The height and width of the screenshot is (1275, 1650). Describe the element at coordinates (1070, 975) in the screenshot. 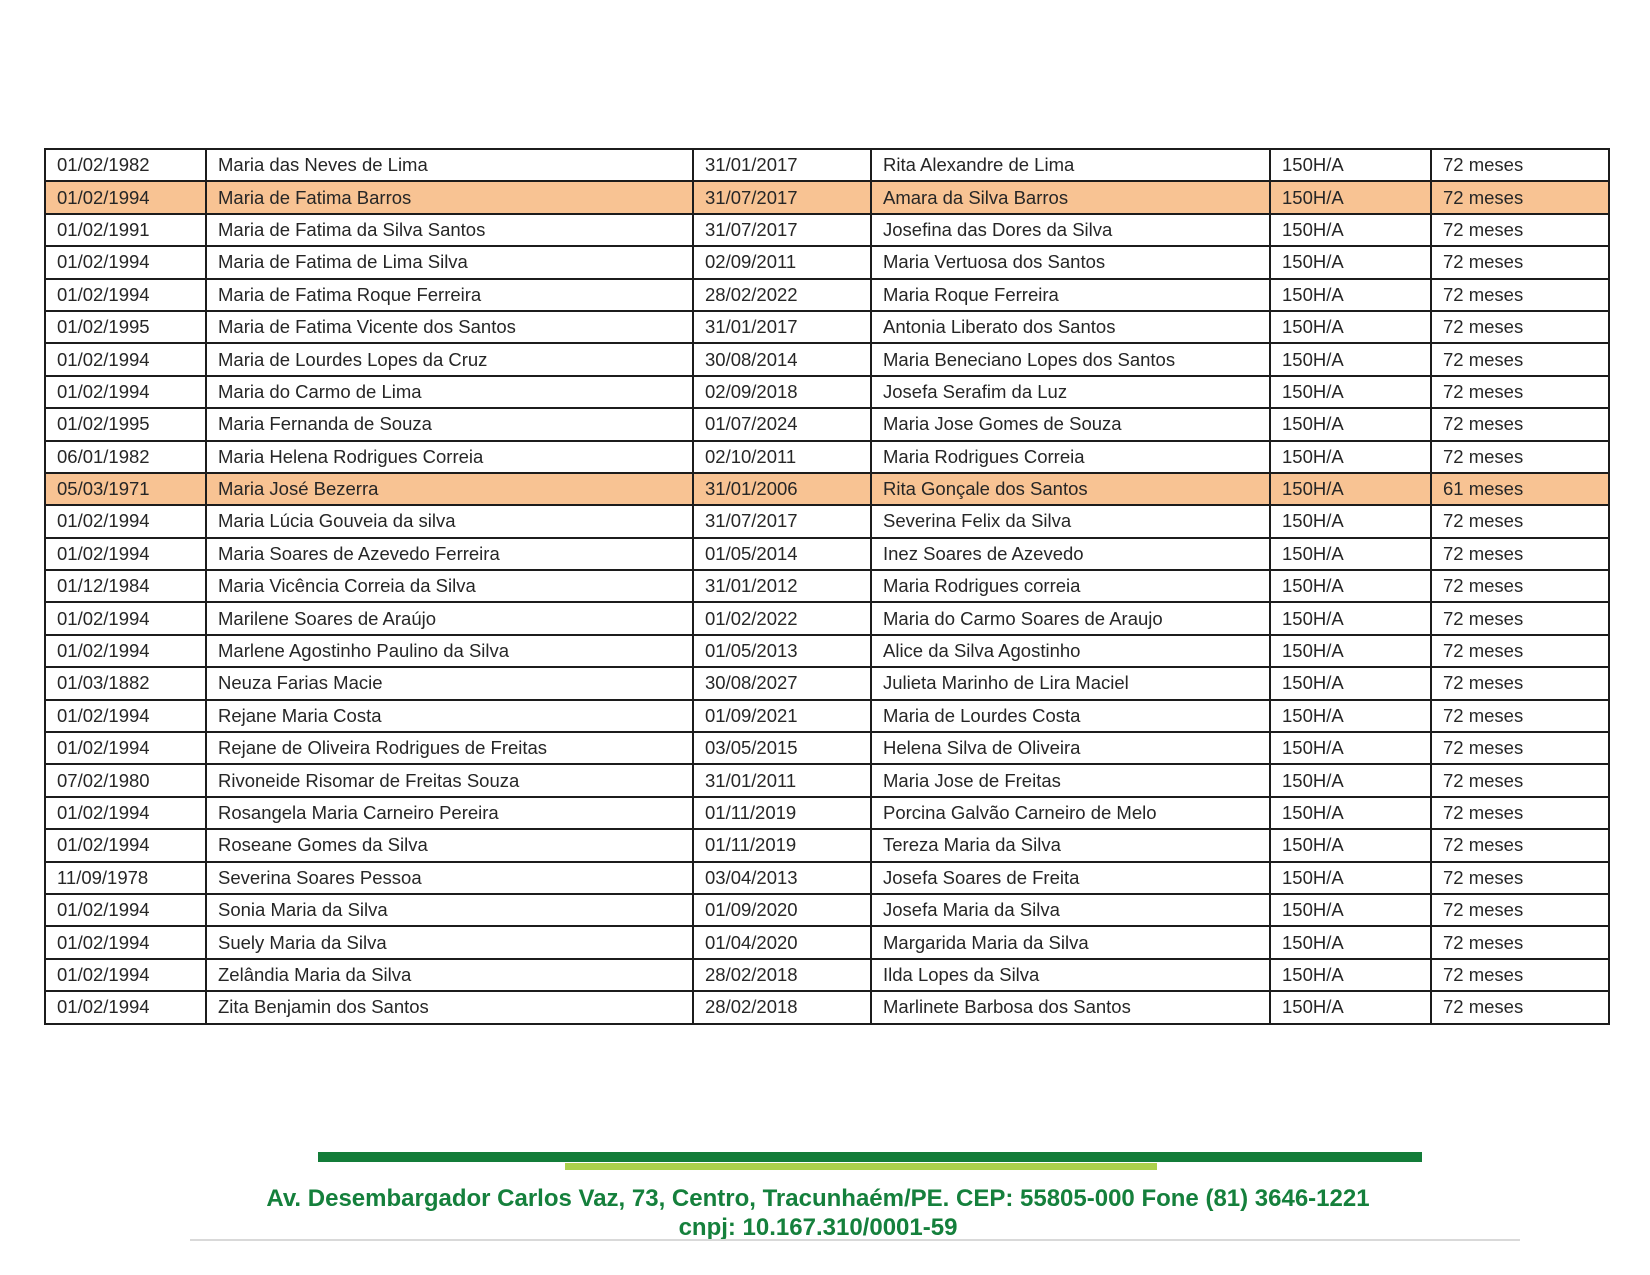

I see `table-cell: Ilda Lopes da Silva` at that location.